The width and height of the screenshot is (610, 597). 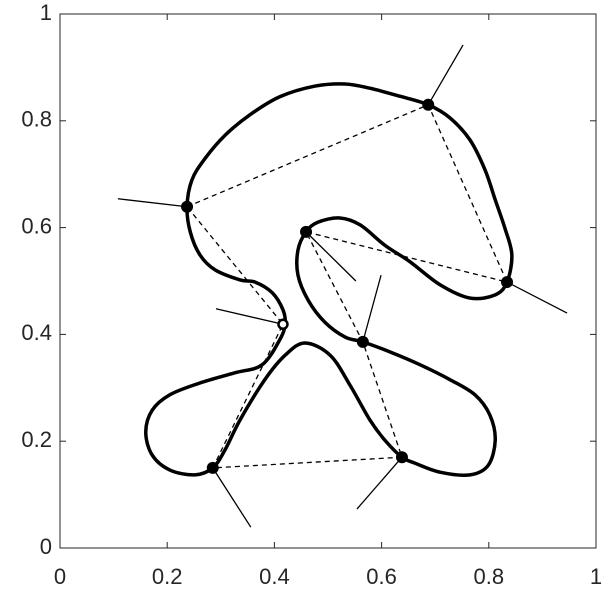 What do you see at coordinates (36, 332) in the screenshot?
I see `y-tick-label: 0.4` at bounding box center [36, 332].